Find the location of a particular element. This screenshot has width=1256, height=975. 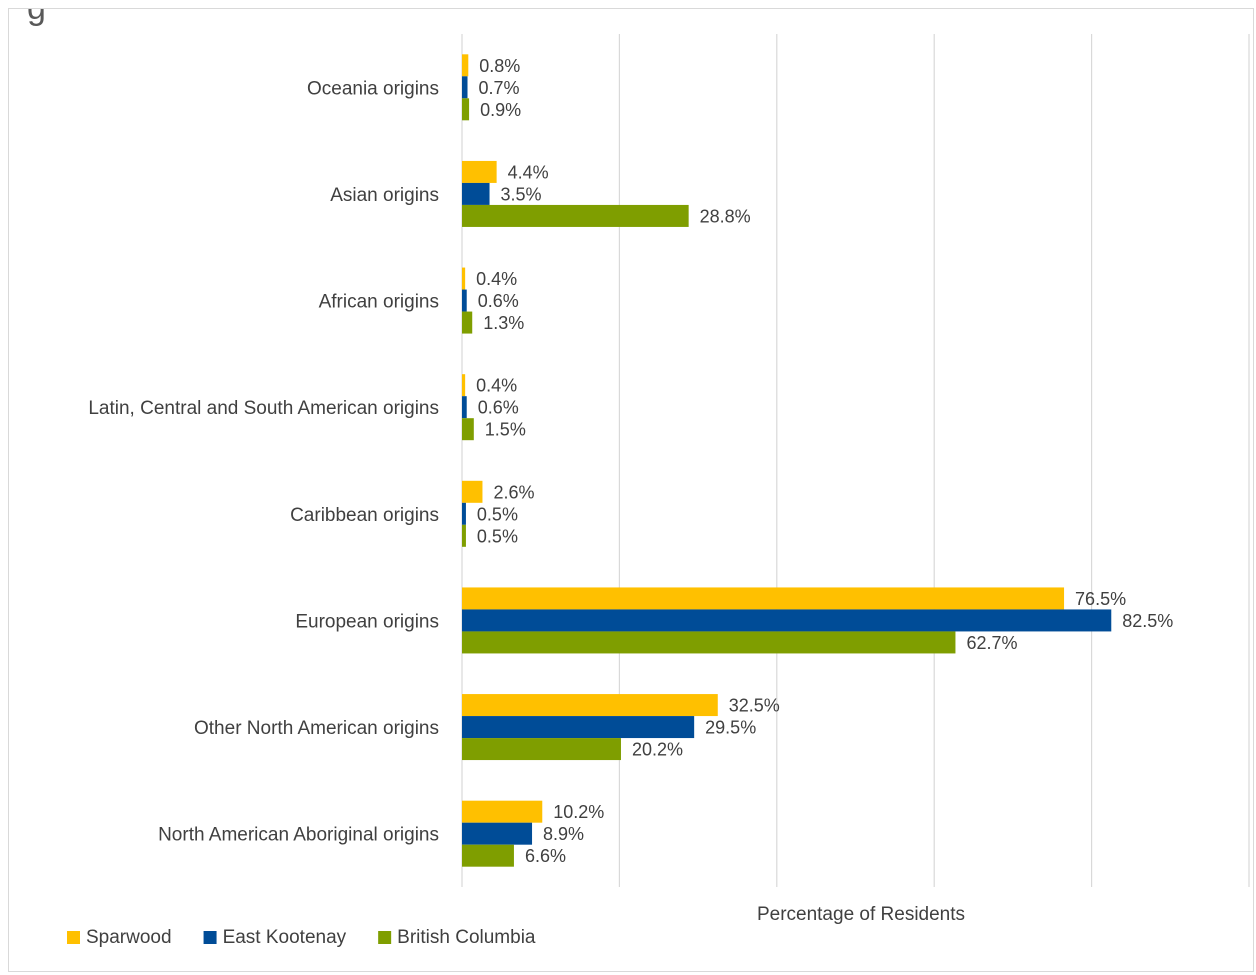

x-axis-title: Percentage of Residents is located at coordinates (861, 914).